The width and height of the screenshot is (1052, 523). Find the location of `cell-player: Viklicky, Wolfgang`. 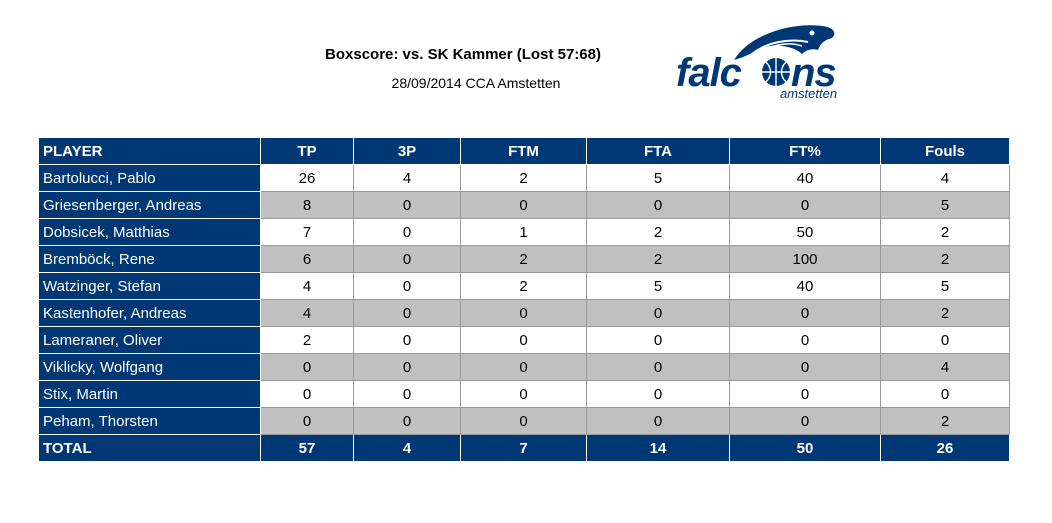

cell-player: Viklicky, Wolfgang is located at coordinates (149, 367).